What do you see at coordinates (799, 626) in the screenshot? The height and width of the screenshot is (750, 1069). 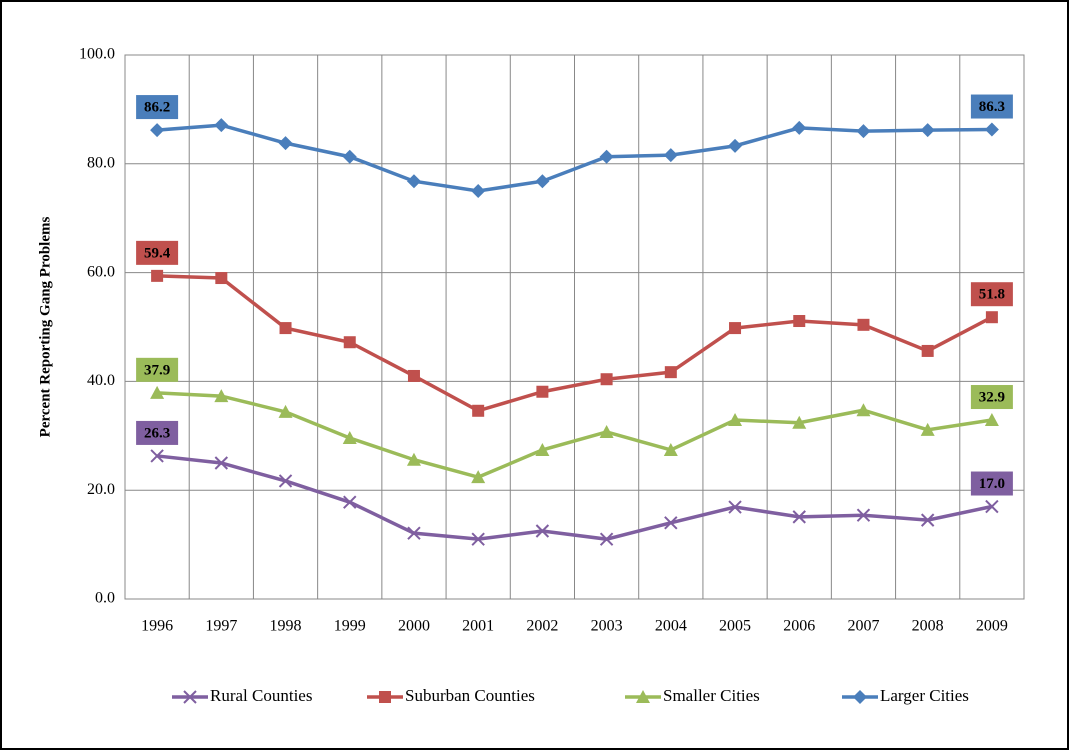 I see `x-tick-label: 2006` at bounding box center [799, 626].